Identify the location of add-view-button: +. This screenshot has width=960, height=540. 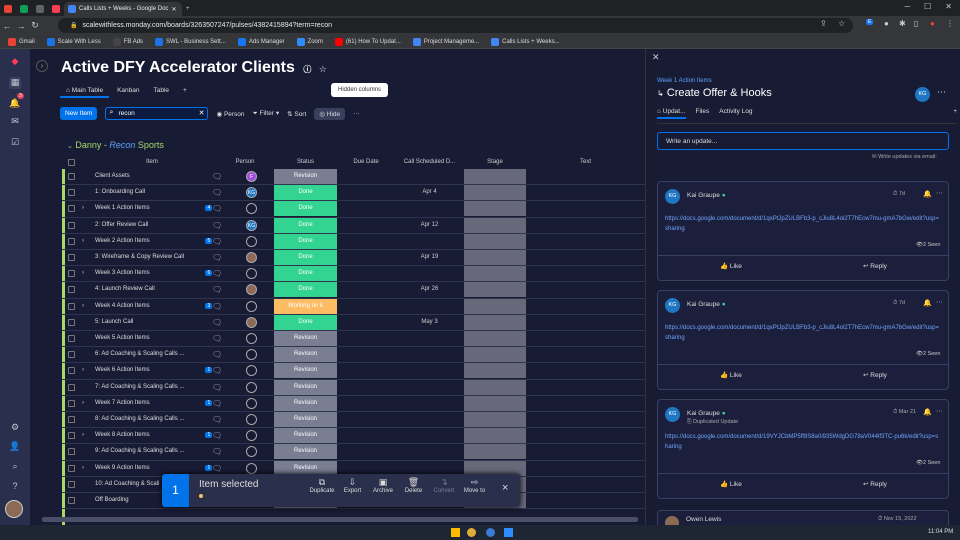
(185, 90).